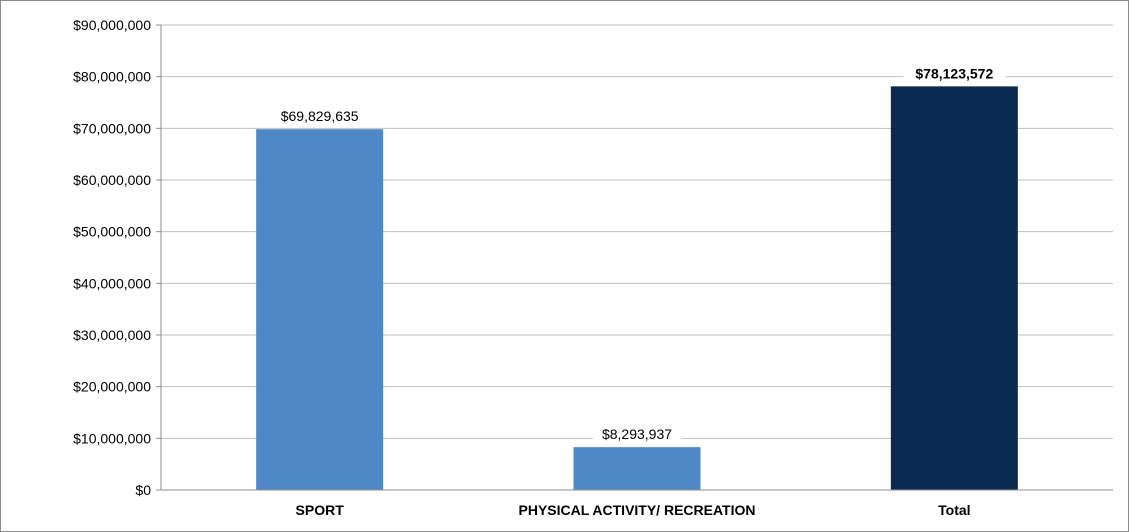  Describe the element at coordinates (112, 438) in the screenshot. I see `y-tick-label: $10,000,000` at that location.